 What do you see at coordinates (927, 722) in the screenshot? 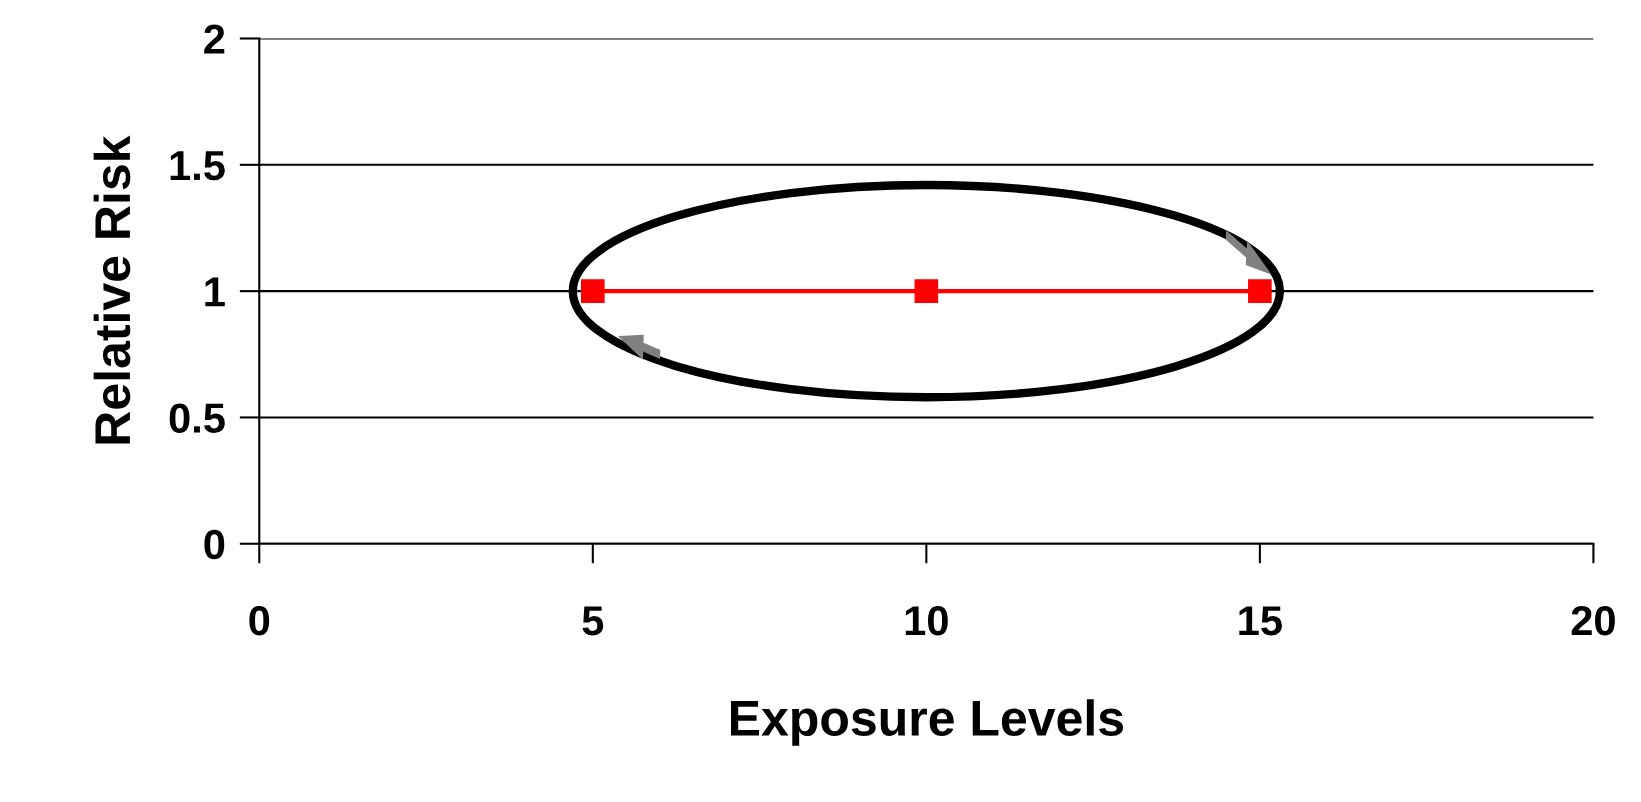
I see `x-axis-title: Exposure Levels` at bounding box center [927, 722].